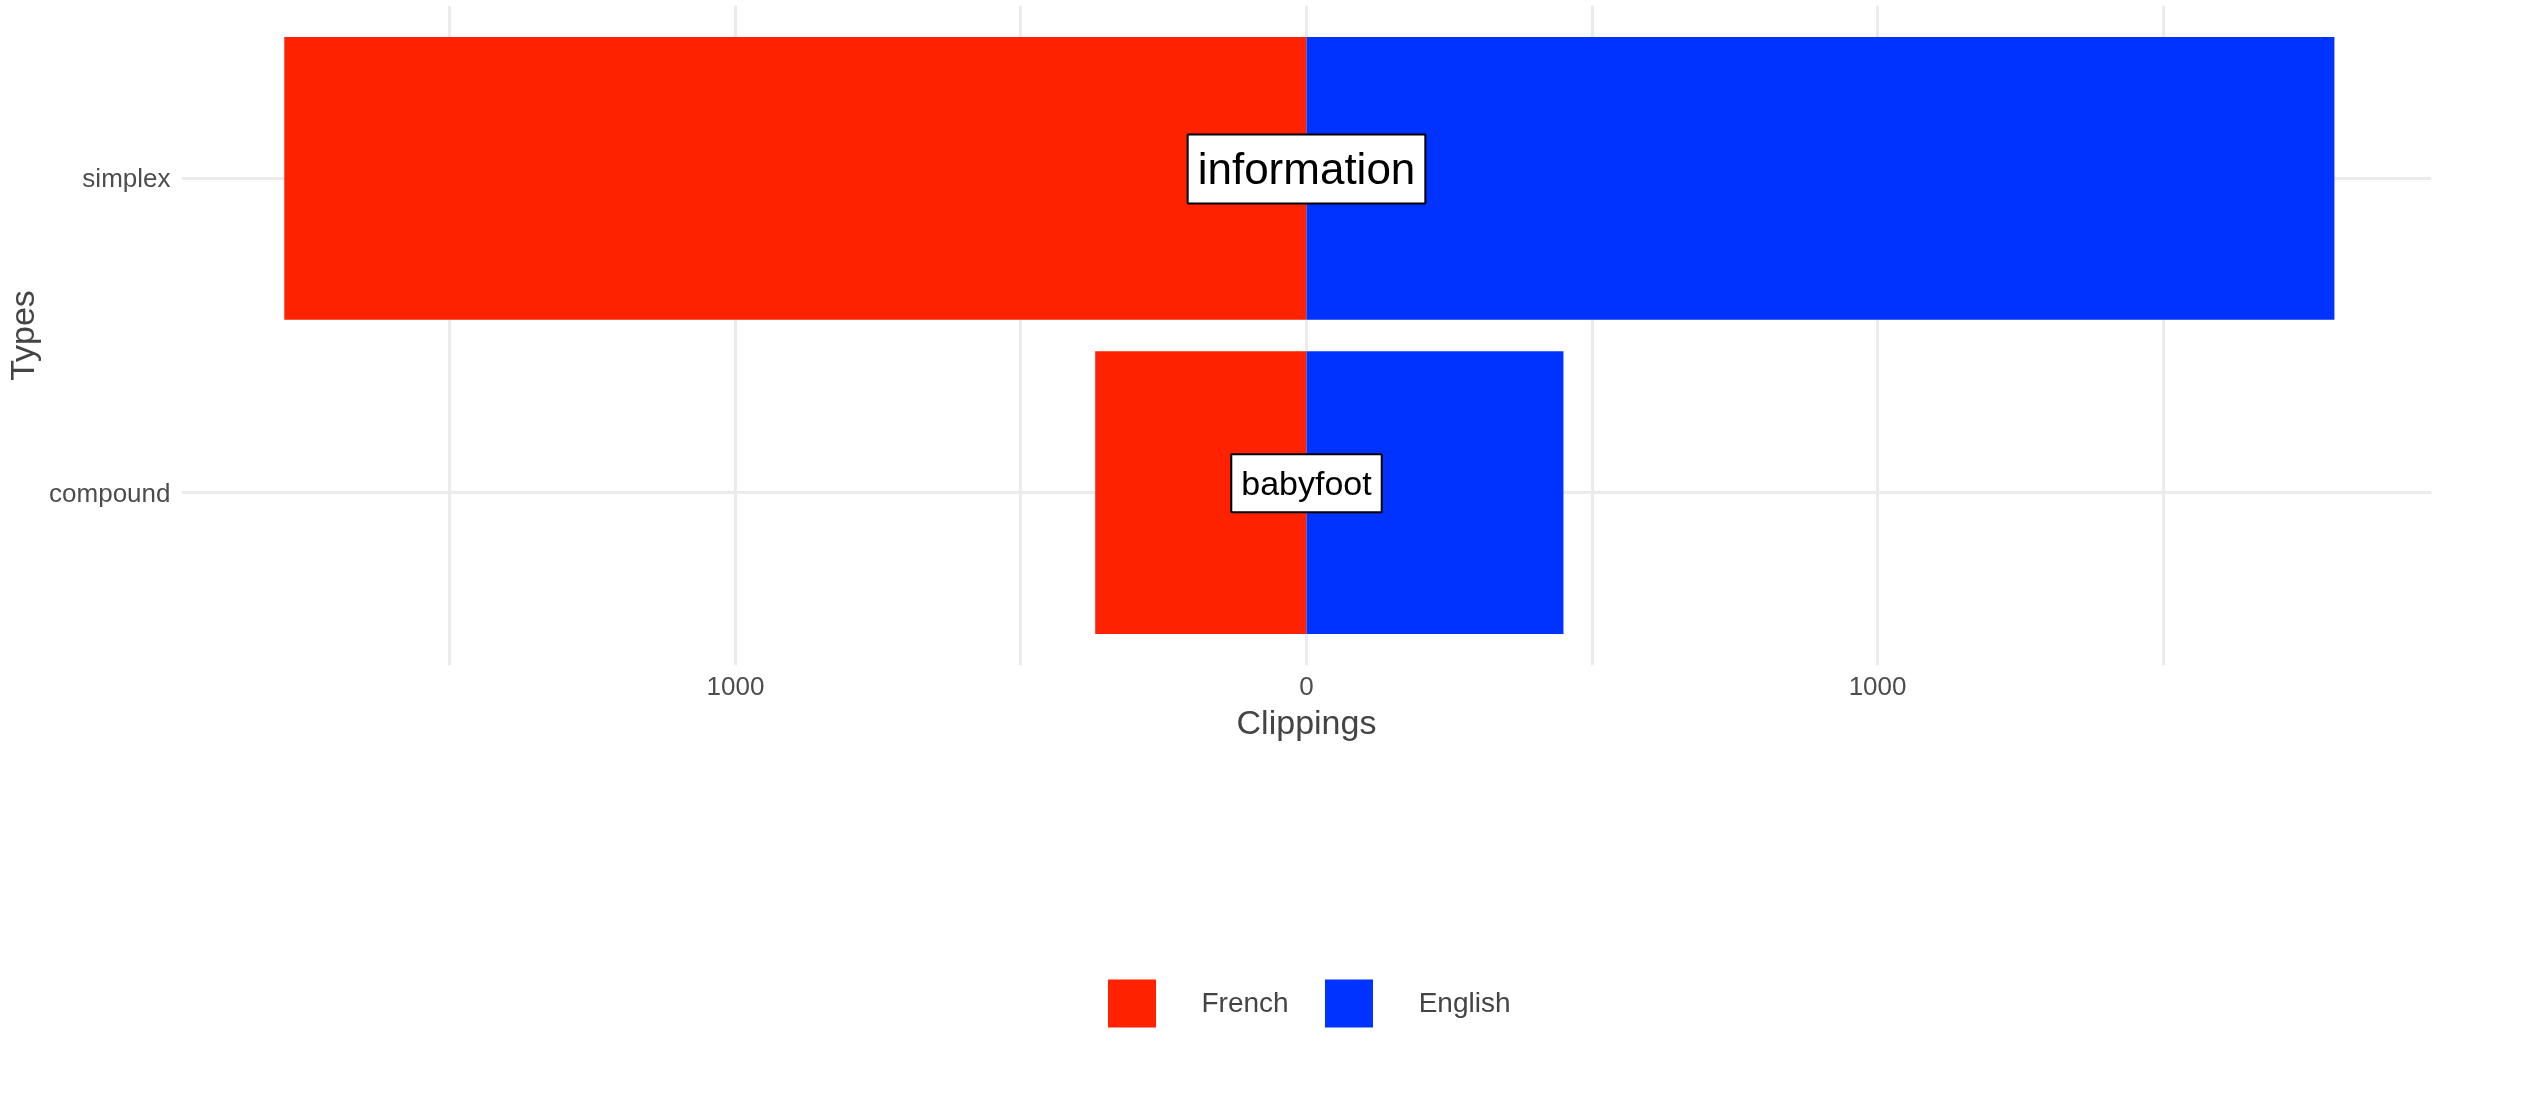  Describe the element at coordinates (1245, 1003) in the screenshot. I see `legend-label: French` at that location.